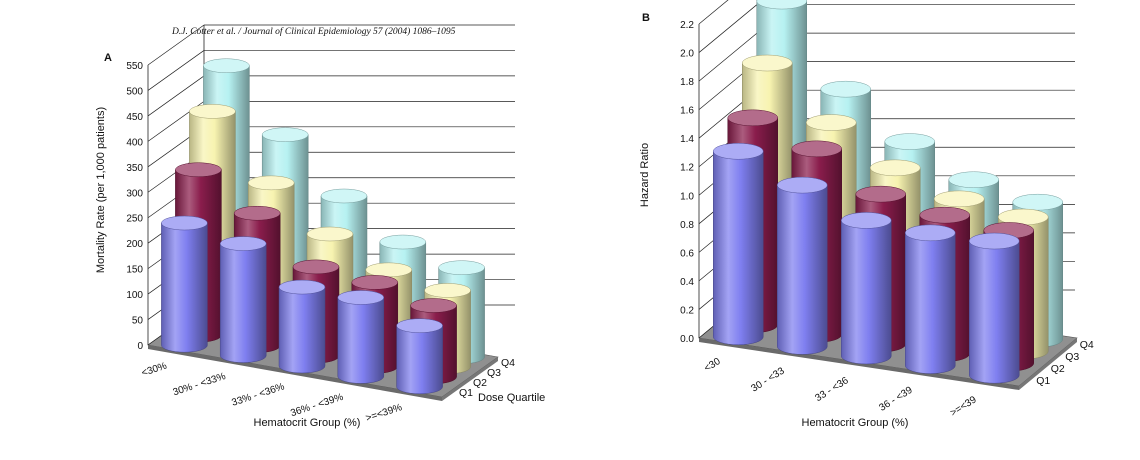 This screenshot has height=460, width=1140. I want to click on x-tick-label: >=<39%, so click(383, 413).